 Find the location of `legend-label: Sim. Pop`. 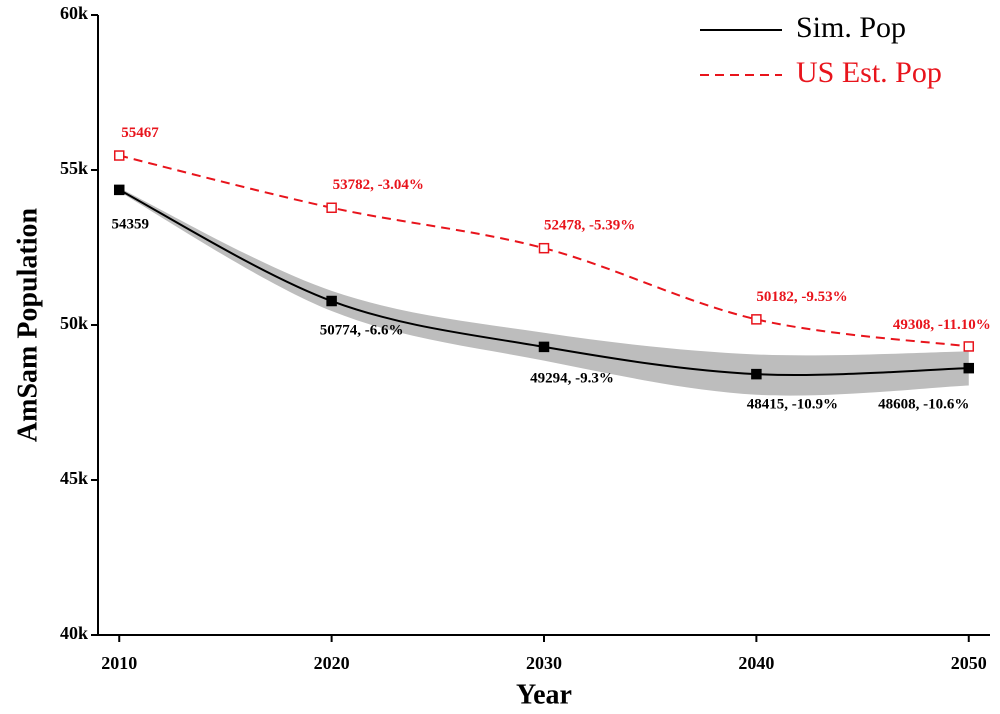

legend-label: Sim. Pop is located at coordinates (851, 27).